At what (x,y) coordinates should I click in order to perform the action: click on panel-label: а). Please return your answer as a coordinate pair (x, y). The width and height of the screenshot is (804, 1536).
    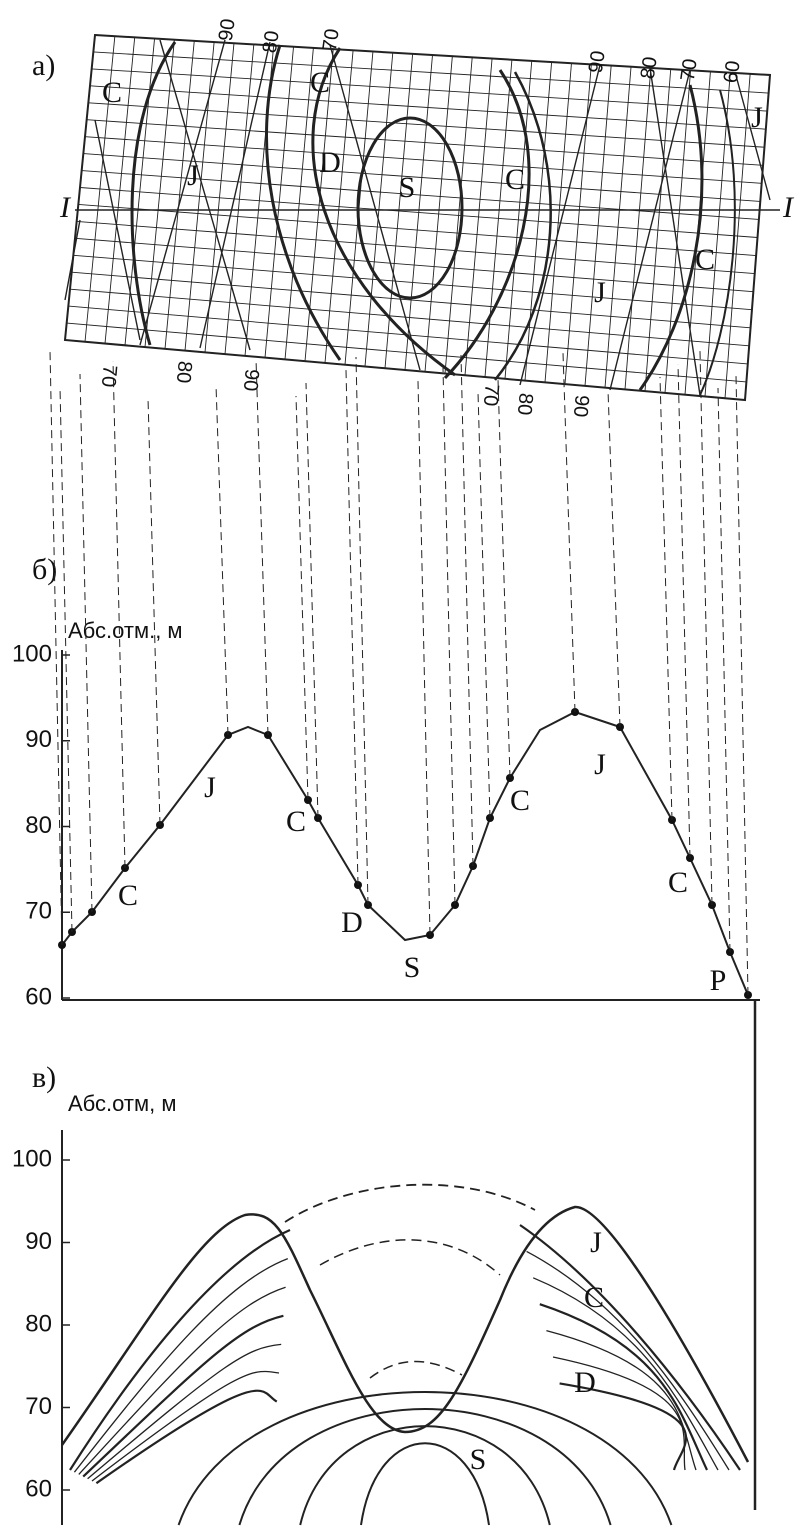
    Looking at the image, I should click on (43, 65).